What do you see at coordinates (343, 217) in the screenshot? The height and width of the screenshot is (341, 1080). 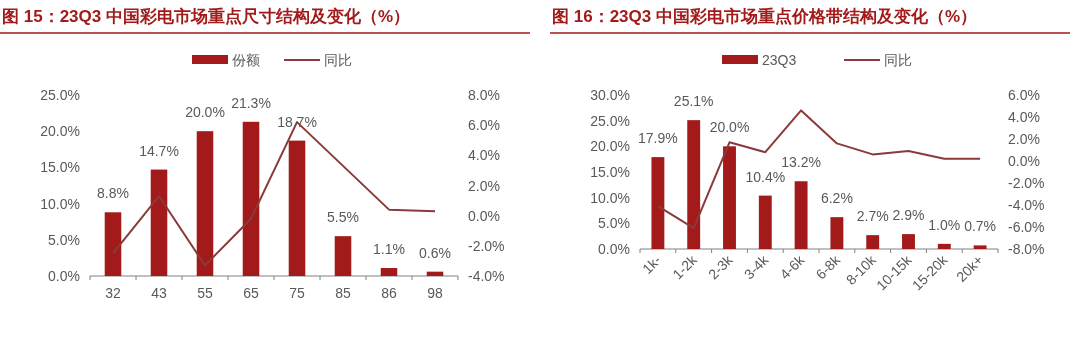 I see `data-label: 5.5%` at bounding box center [343, 217].